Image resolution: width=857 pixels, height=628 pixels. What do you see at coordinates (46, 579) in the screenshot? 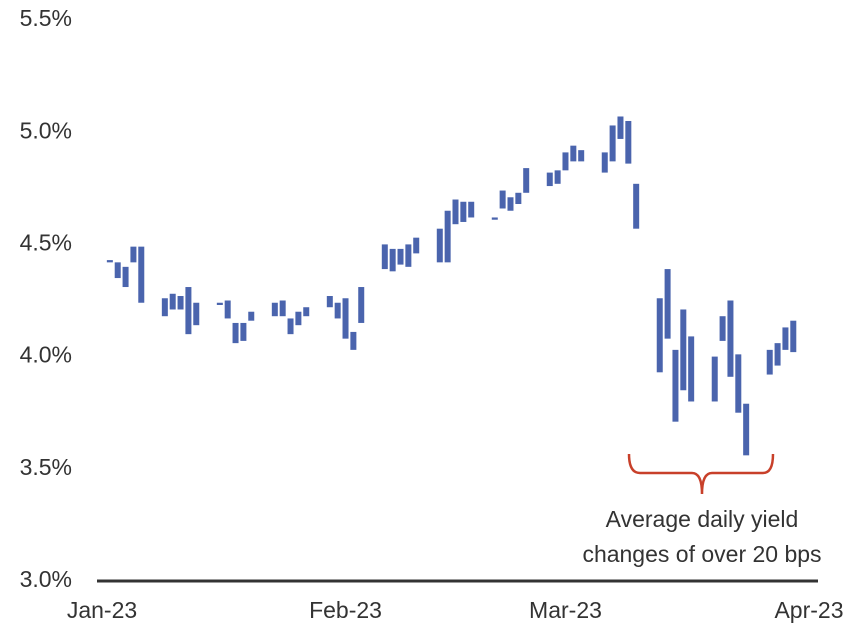
I see `y-tick-label: 3.0%` at bounding box center [46, 579].